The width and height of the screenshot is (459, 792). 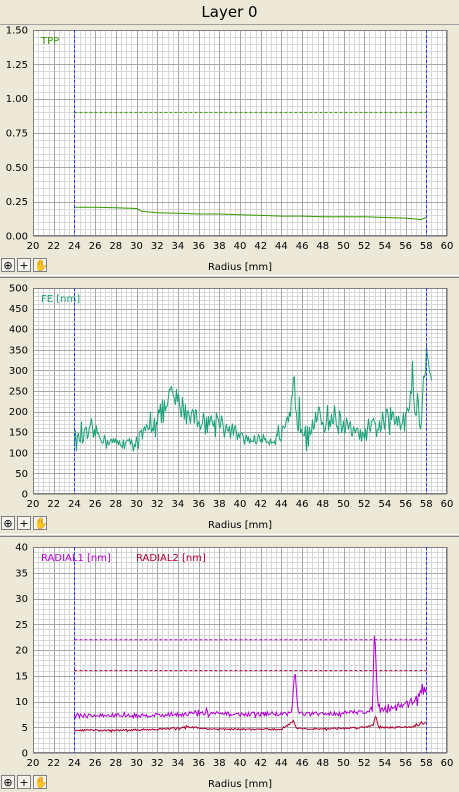 I want to click on y-tick-label: 350, so click(x=18, y=350).